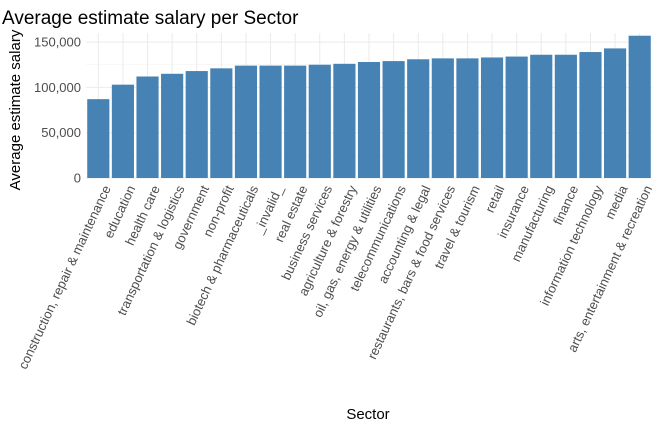  What do you see at coordinates (77, 178) in the screenshot?
I see `y-tick-label: 0` at bounding box center [77, 178].